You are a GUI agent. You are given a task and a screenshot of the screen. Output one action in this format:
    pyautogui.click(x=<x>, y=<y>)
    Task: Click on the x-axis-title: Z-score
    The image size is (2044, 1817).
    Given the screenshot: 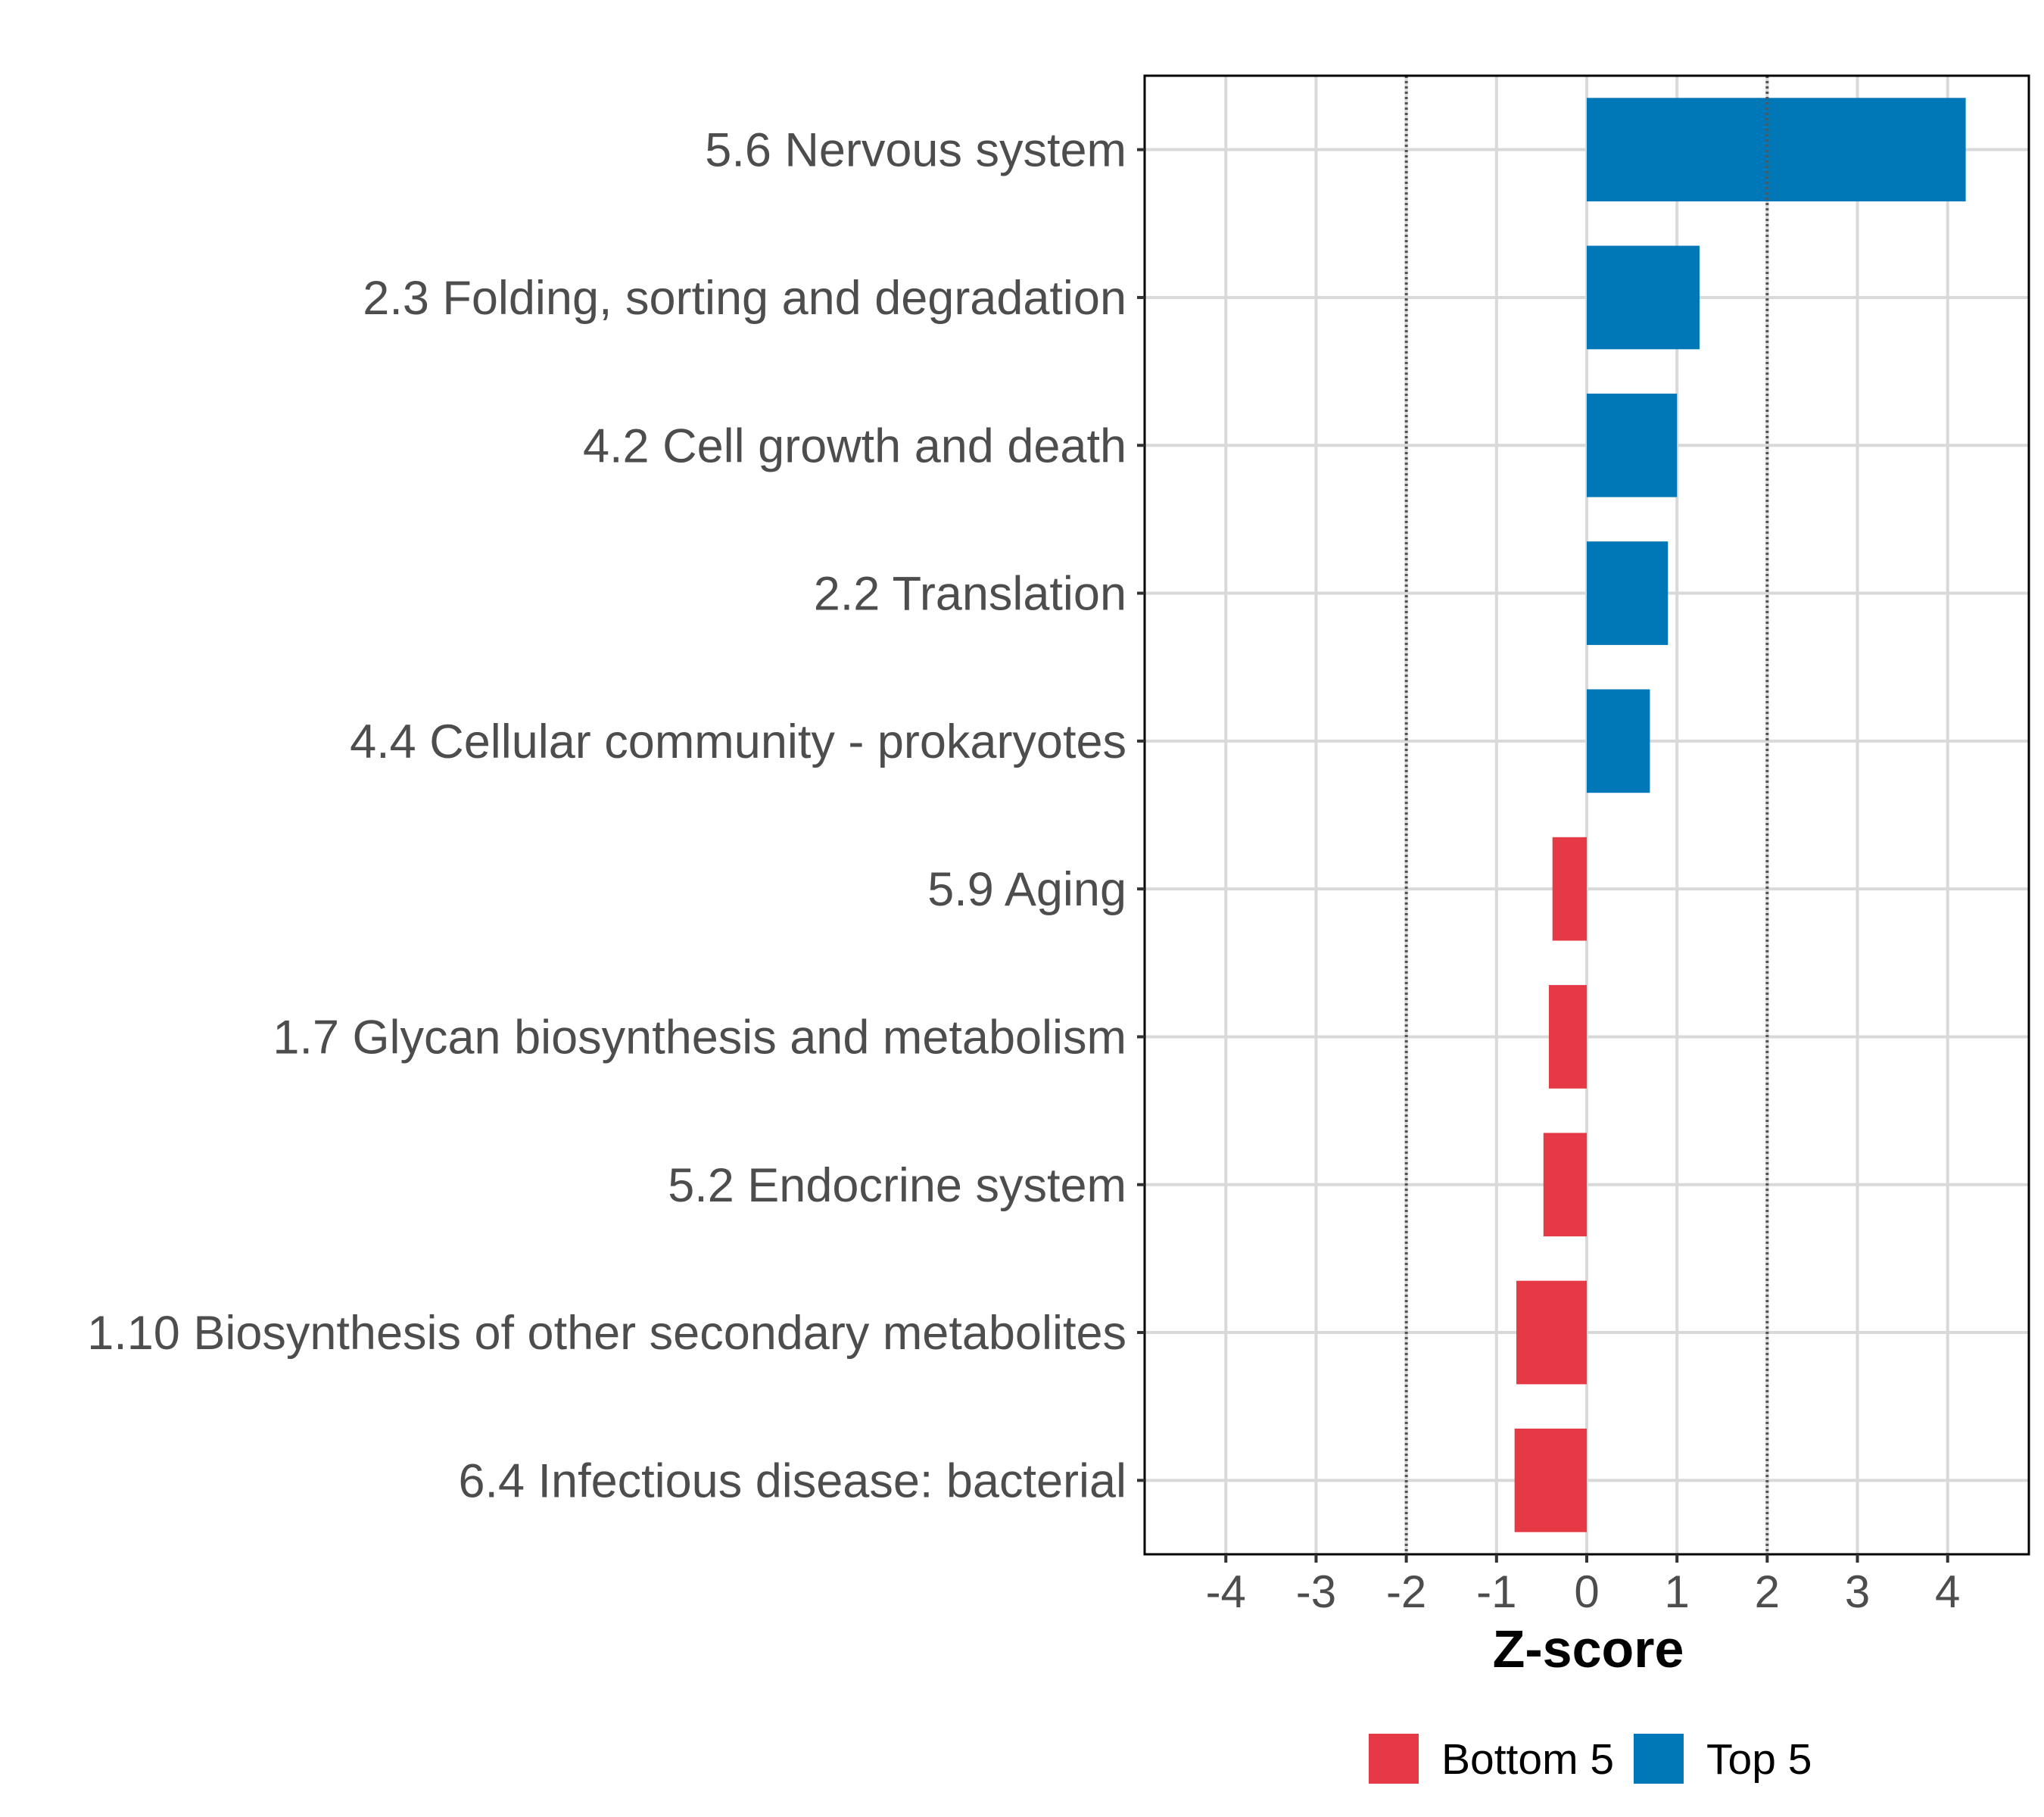 What is the action you would take?
    pyautogui.click(x=1588, y=1648)
    